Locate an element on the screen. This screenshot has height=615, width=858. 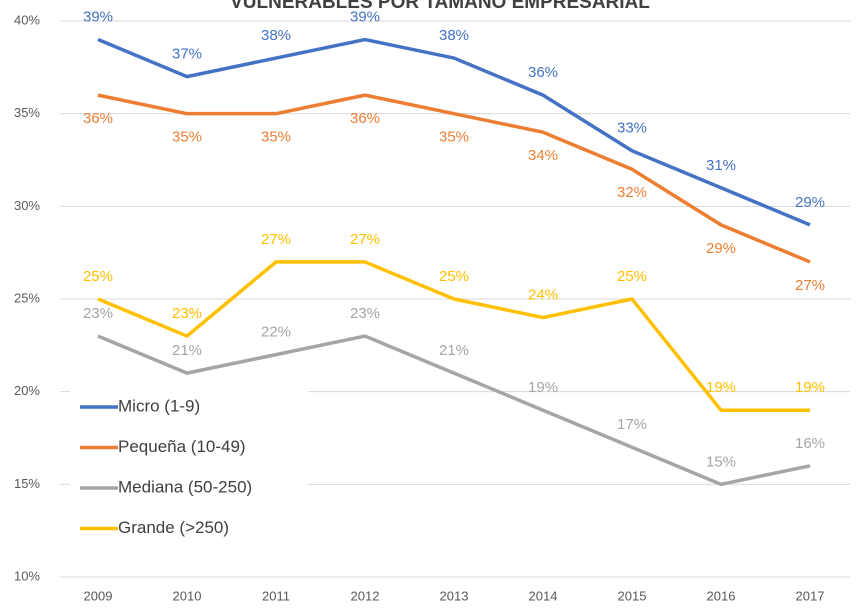
x-tick-label: 2013 is located at coordinates (454, 595).